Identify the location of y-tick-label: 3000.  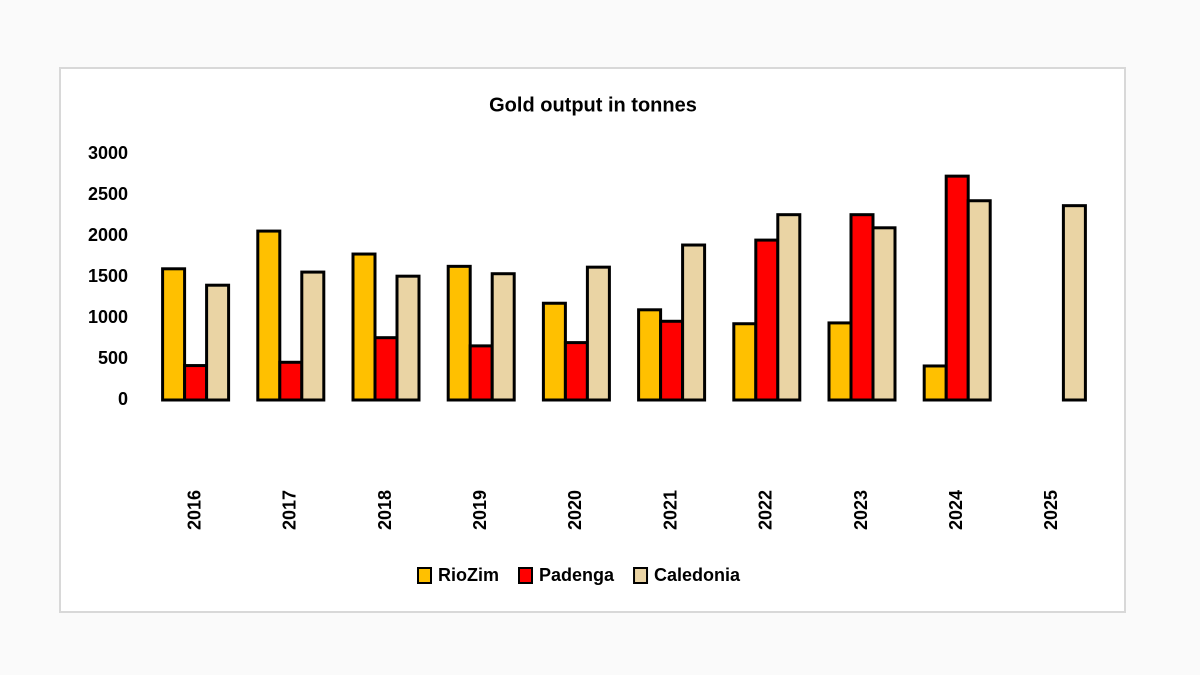
(108, 153).